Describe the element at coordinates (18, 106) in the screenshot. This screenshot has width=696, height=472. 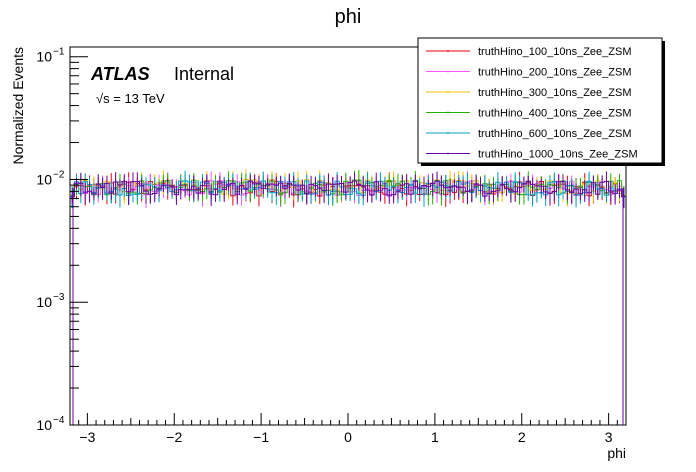
I see `y-axis-label: Normalized Events` at that location.